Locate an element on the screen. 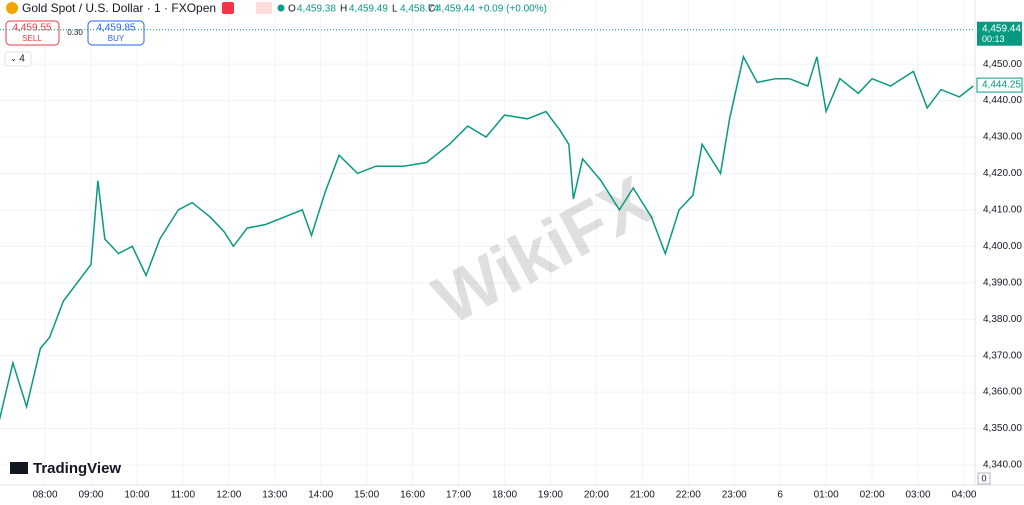 The width and height of the screenshot is (1024, 505). y-tick-label: 4,350.00 is located at coordinates (1002, 428).